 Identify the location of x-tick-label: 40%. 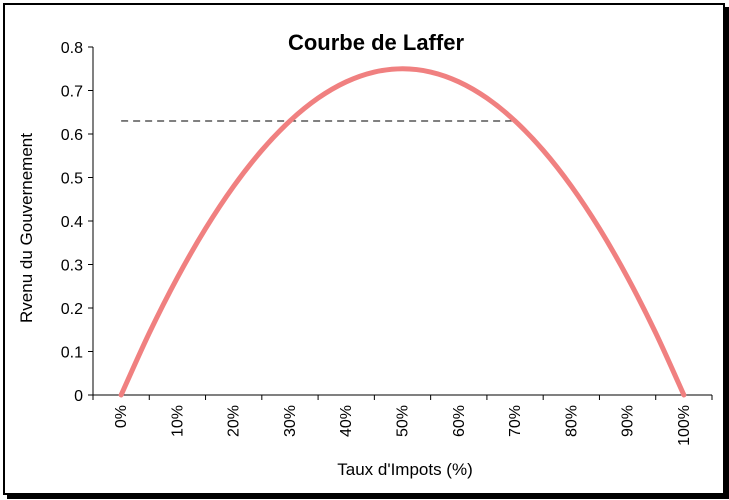
(346, 421).